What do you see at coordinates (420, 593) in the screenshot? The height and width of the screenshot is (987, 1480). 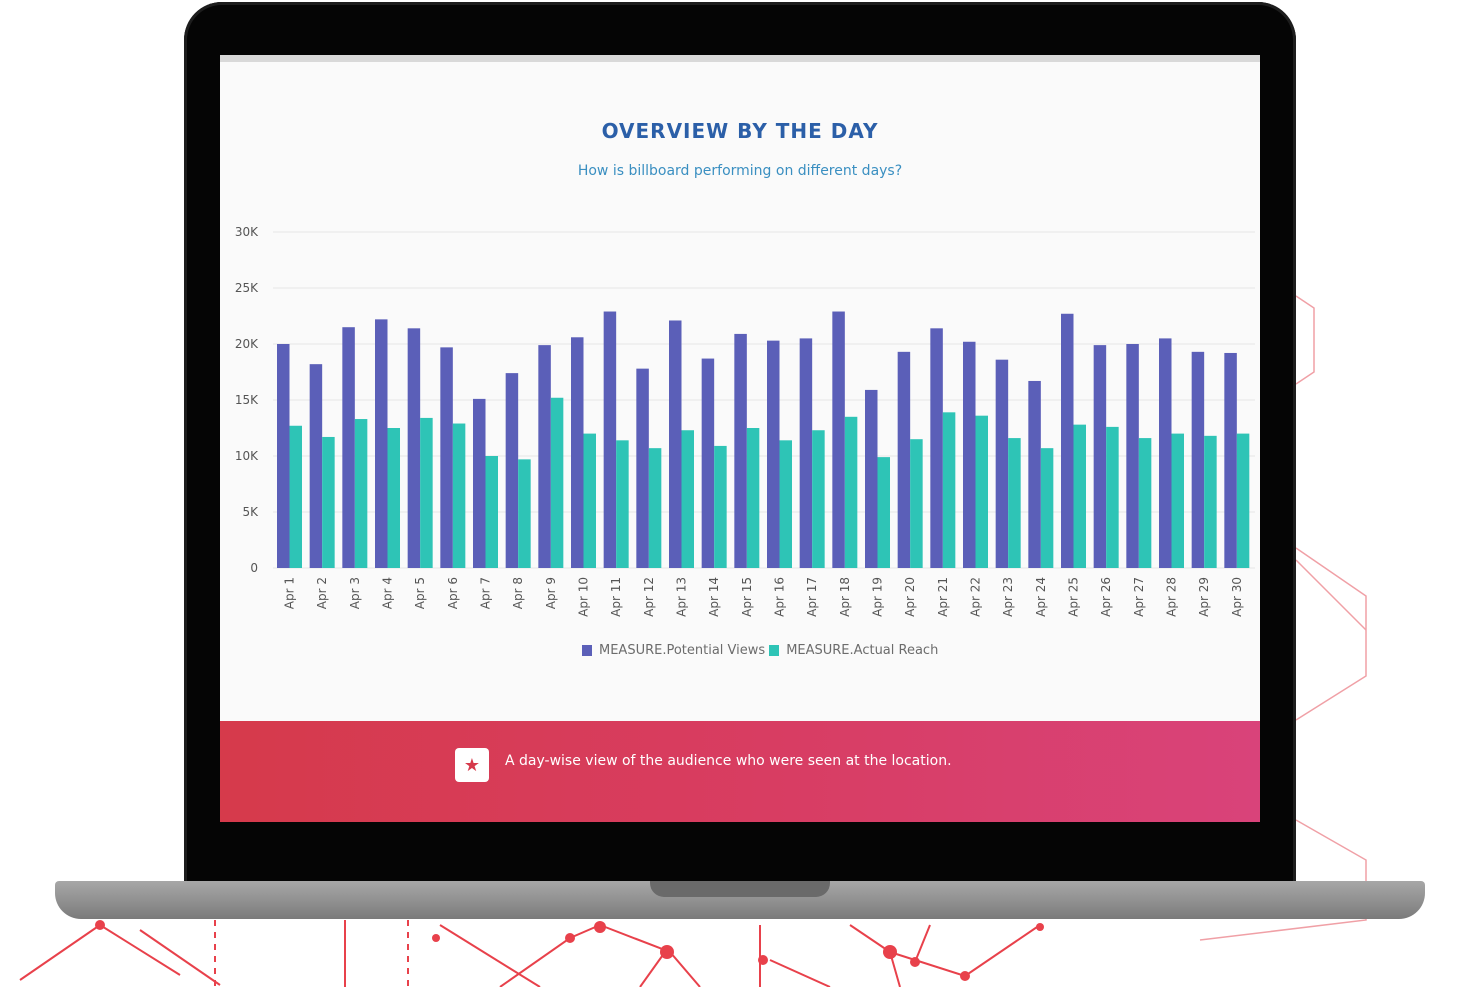 I see `x-tick-label: Apr 5` at bounding box center [420, 593].